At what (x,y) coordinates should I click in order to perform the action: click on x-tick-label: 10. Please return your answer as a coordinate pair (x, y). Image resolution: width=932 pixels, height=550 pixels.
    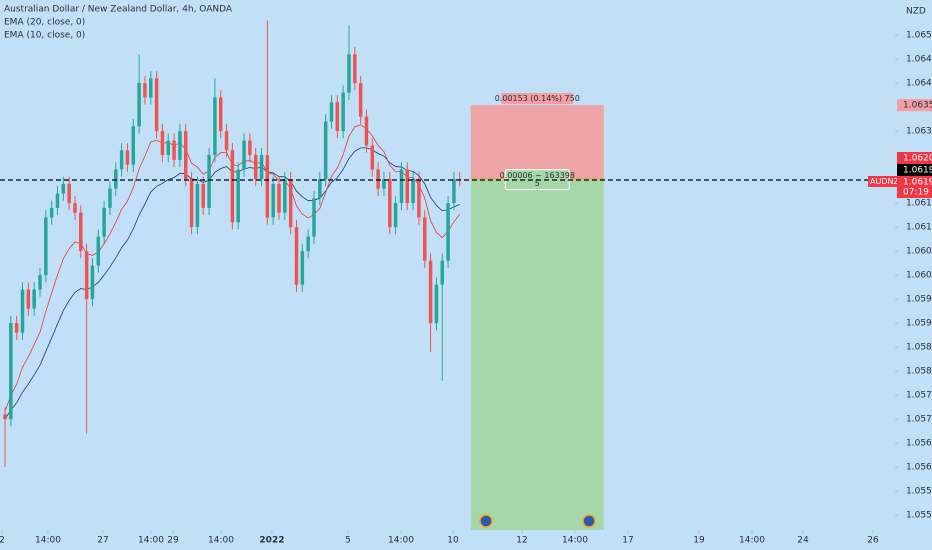
    Looking at the image, I should click on (453, 541).